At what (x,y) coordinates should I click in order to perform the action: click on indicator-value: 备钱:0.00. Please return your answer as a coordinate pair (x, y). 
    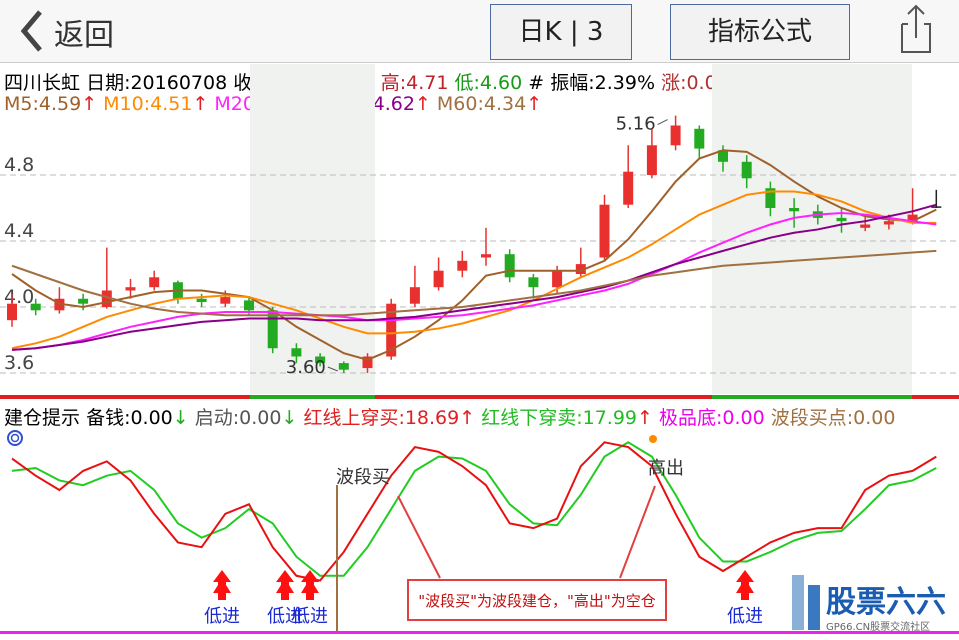
    Looking at the image, I should click on (129, 418).